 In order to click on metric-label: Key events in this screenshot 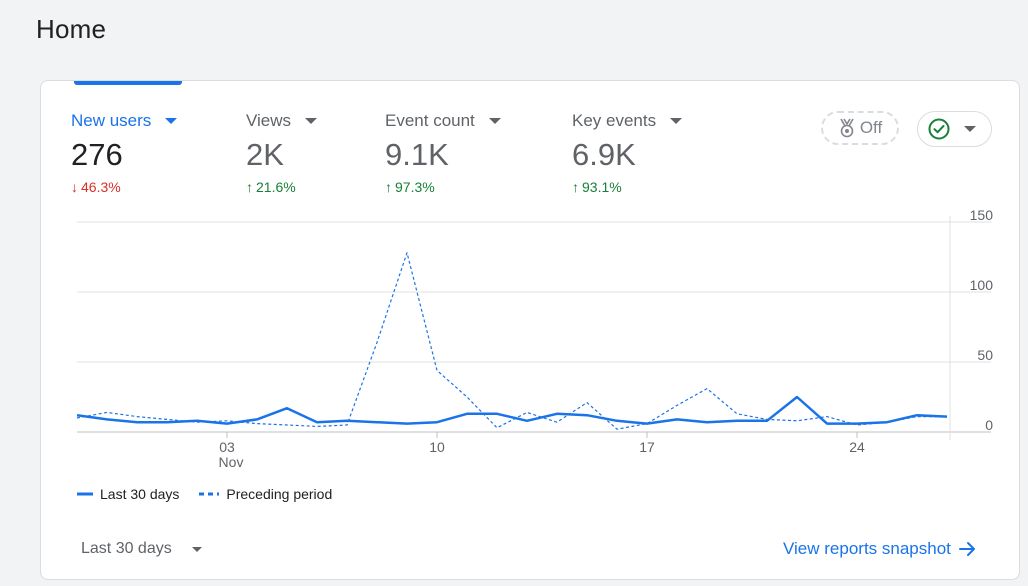, I will do `click(614, 120)`.